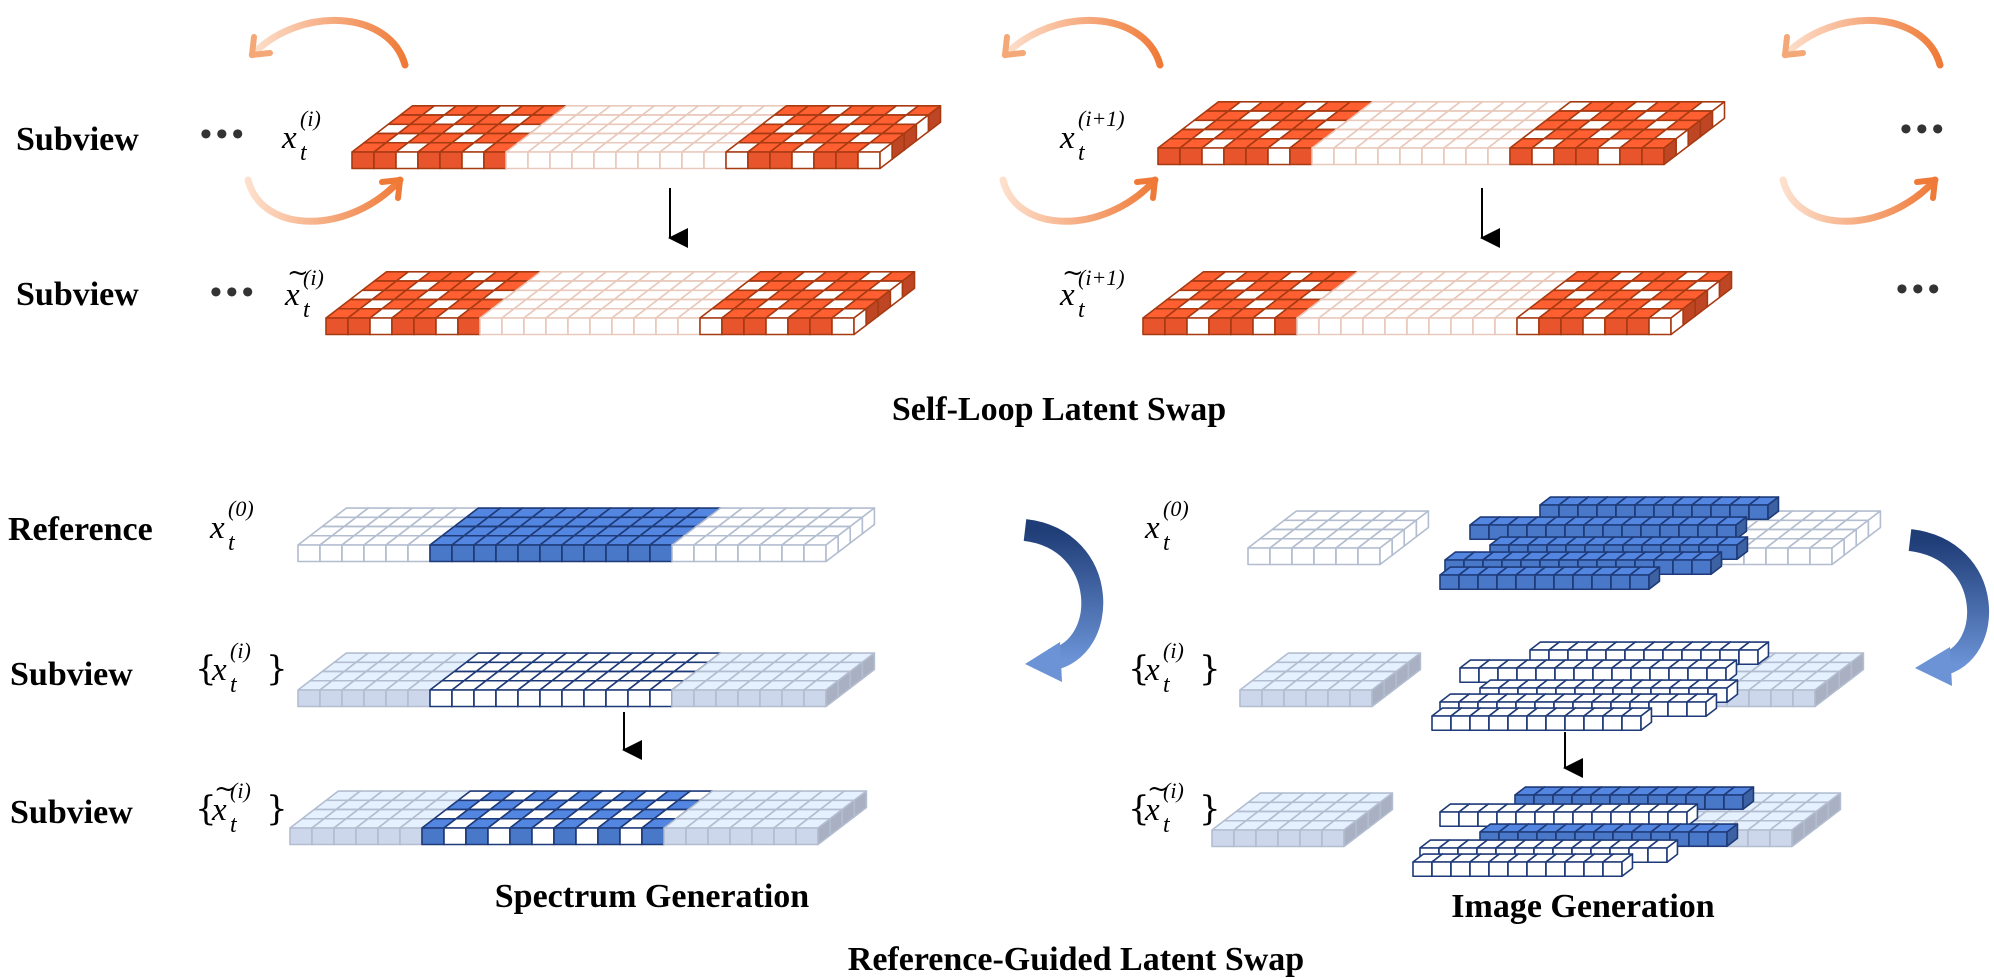 This screenshot has width=1994, height=978. What do you see at coordinates (1920, 289) in the screenshot?
I see `ellipsis-bottom-right: •••` at bounding box center [1920, 289].